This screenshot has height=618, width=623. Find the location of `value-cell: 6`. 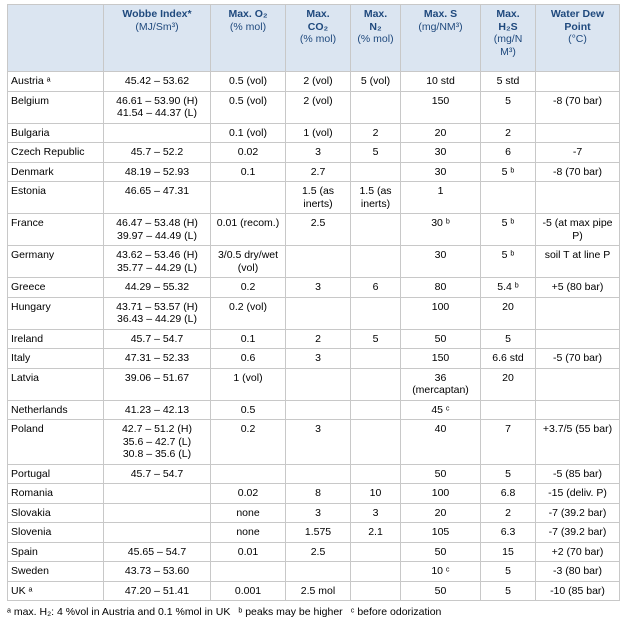

value-cell: 6 is located at coordinates (508, 152).